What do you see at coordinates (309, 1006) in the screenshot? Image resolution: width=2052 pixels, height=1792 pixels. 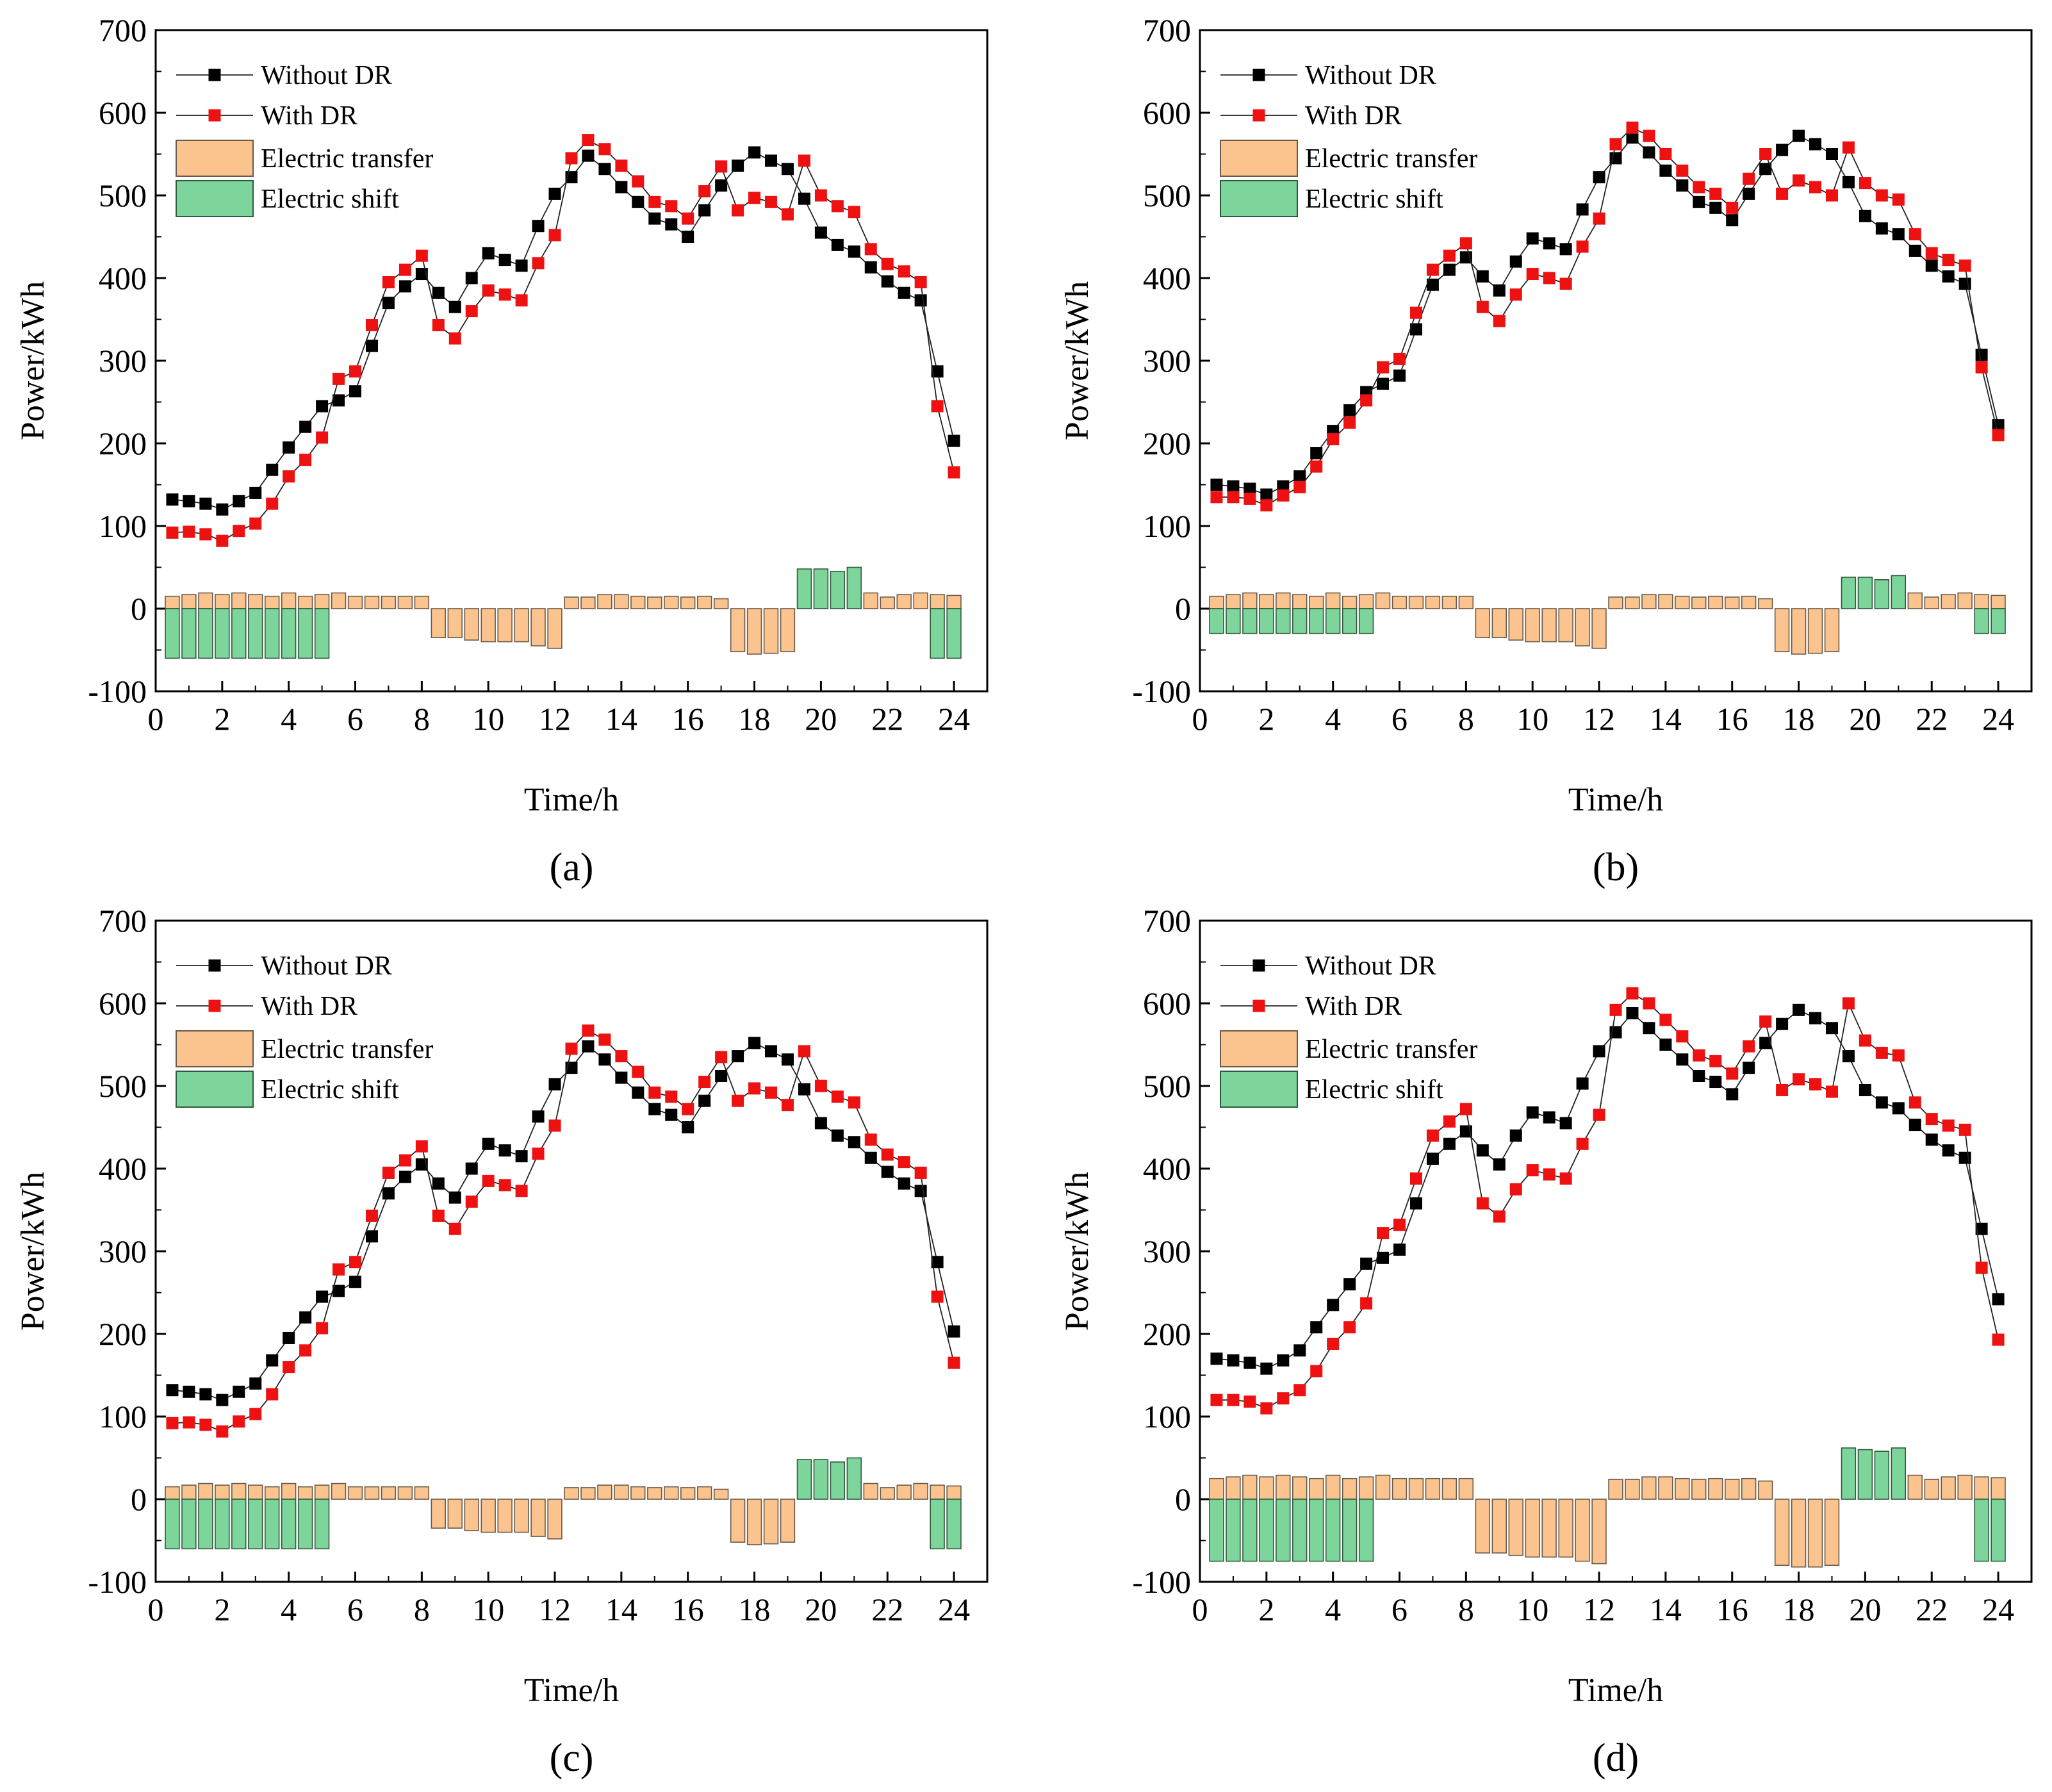 I see `legend-label-with-dr: With DR` at bounding box center [309, 1006].